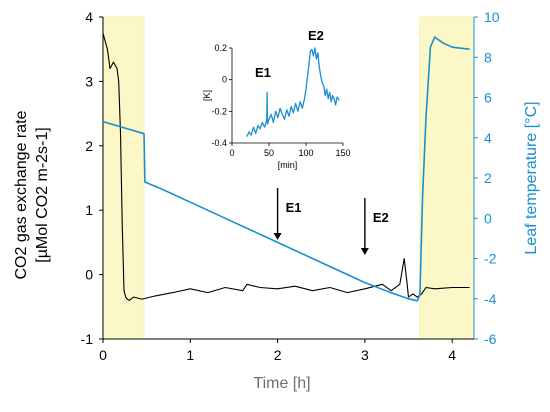  Describe the element at coordinates (281, 383) in the screenshot. I see `x-axis-title: Time [h]` at that location.